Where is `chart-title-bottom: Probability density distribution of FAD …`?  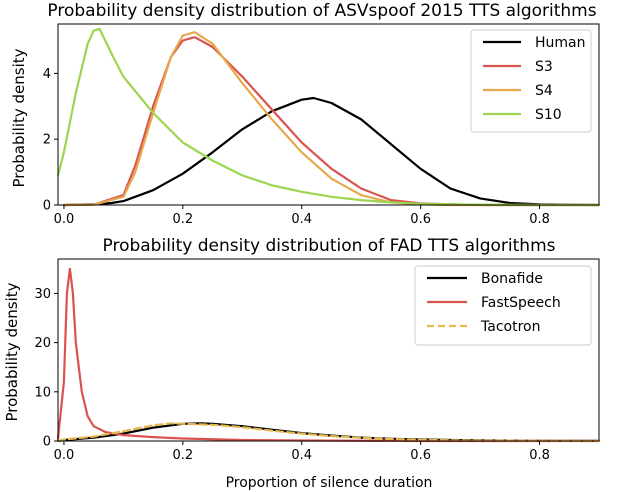
chart-title-bottom: Probability density distribution of FAD … is located at coordinates (329, 246).